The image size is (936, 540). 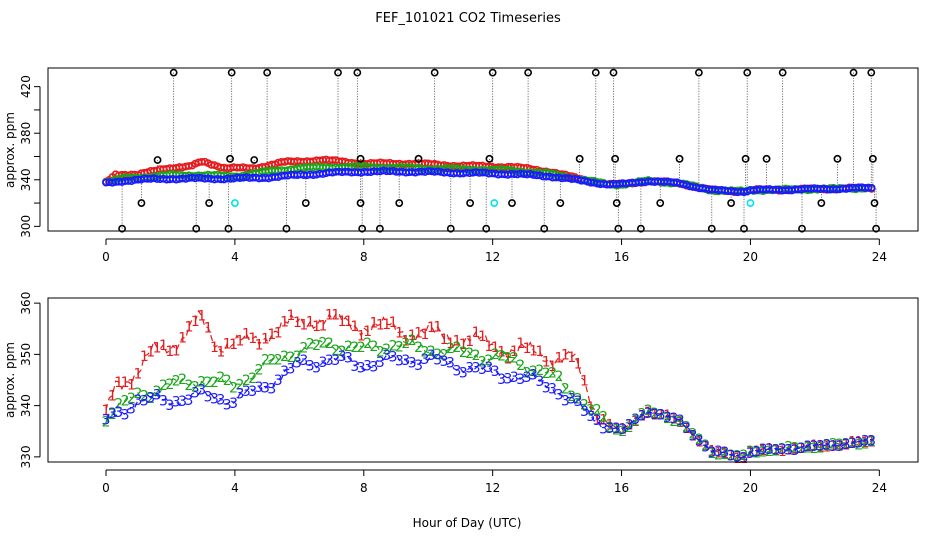 I want to click on top-y-axis-label: approx. ppm, so click(x=10, y=150).